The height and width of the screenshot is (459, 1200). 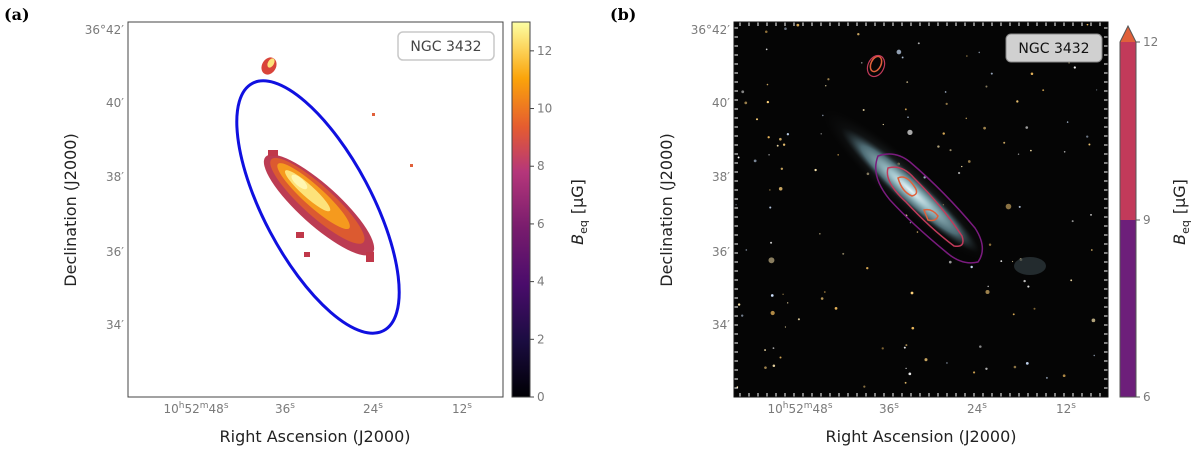 What do you see at coordinates (521, 209) in the screenshot?
I see `colorbar-gradient` at bounding box center [521, 209].